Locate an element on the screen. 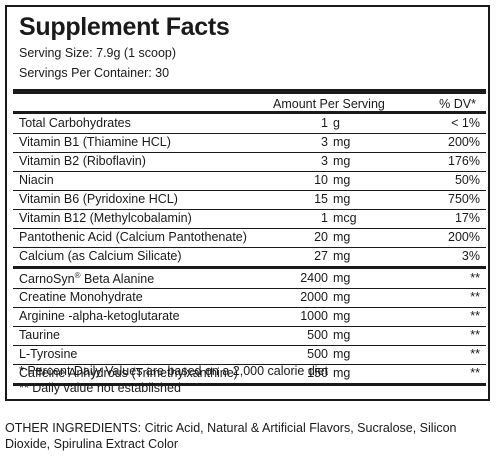  daily-value: 3% is located at coordinates (470, 256).